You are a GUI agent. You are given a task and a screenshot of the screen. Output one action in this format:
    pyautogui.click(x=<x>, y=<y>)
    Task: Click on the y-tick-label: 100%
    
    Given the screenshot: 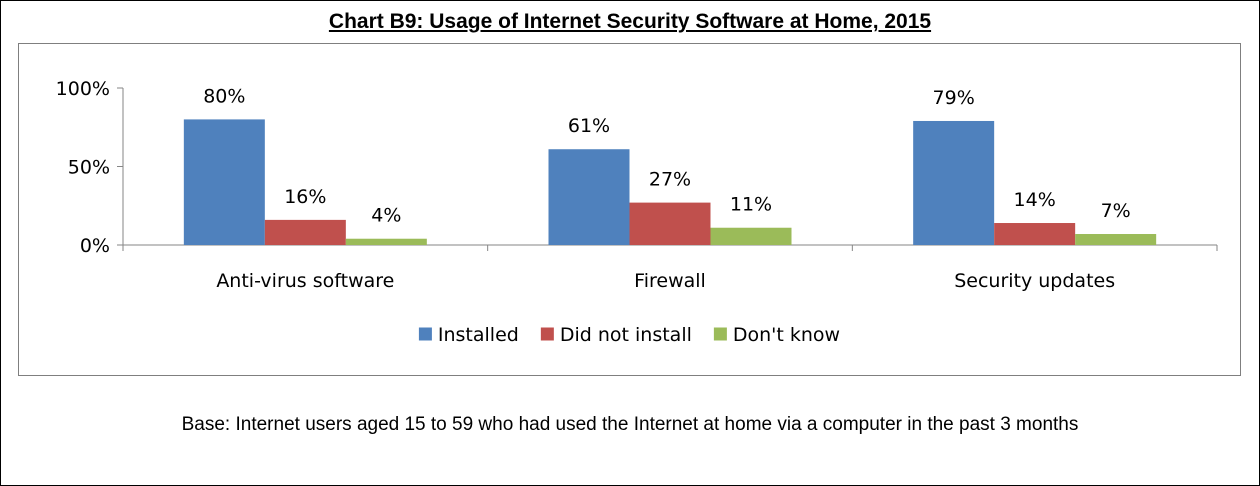 What is the action you would take?
    pyautogui.click(x=83, y=89)
    